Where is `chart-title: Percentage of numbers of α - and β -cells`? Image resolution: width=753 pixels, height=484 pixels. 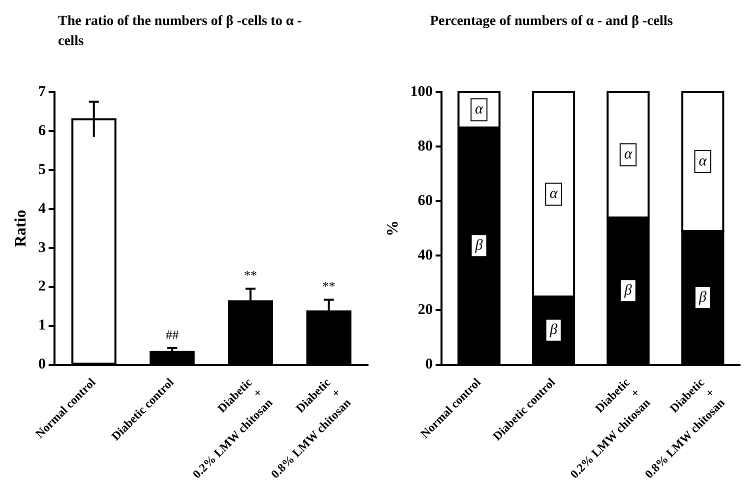
chart-title: Percentage of numbers of α - and β -cells is located at coordinates (551, 22).